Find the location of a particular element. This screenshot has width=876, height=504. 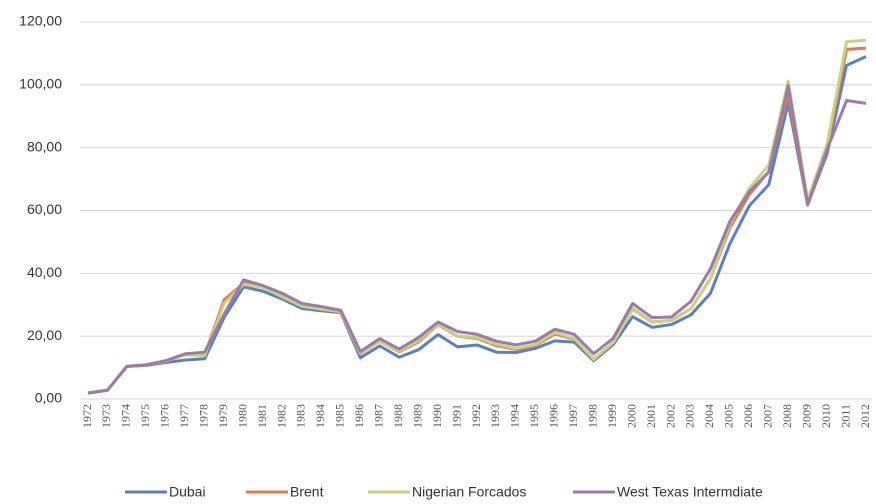

x-tick-label: 1986 is located at coordinates (359, 416).